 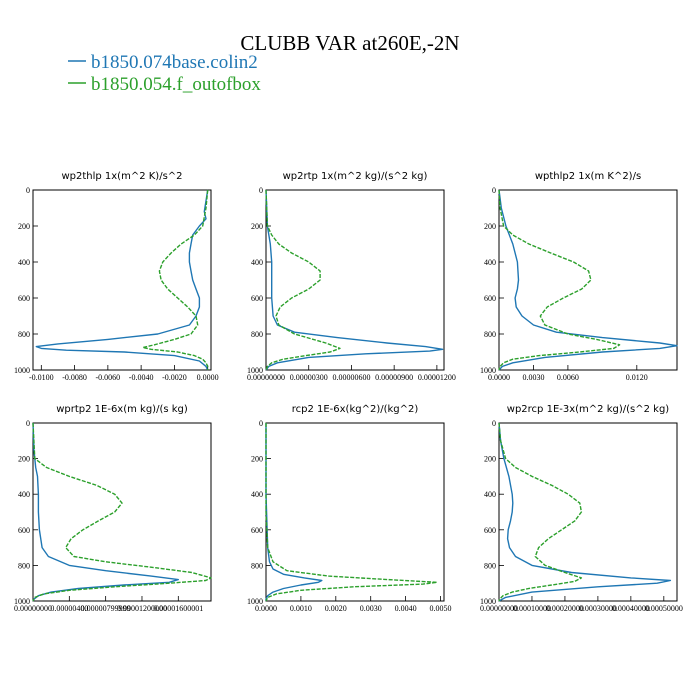 I want to click on ytick-label-3-4: 800, so click(x=24, y=565).